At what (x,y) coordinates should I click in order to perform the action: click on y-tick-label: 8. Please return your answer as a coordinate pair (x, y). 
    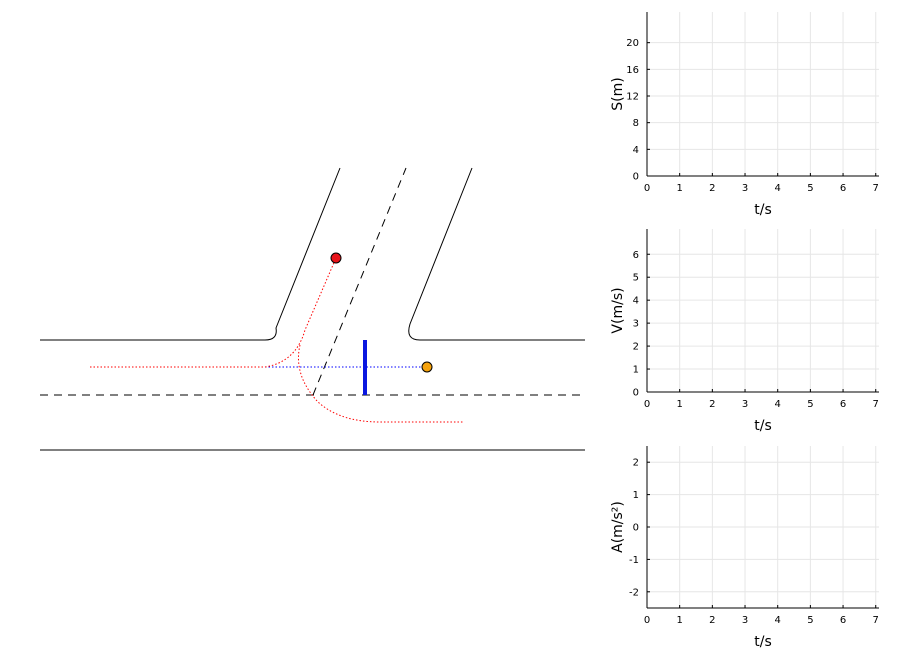
    Looking at the image, I should click on (636, 123).